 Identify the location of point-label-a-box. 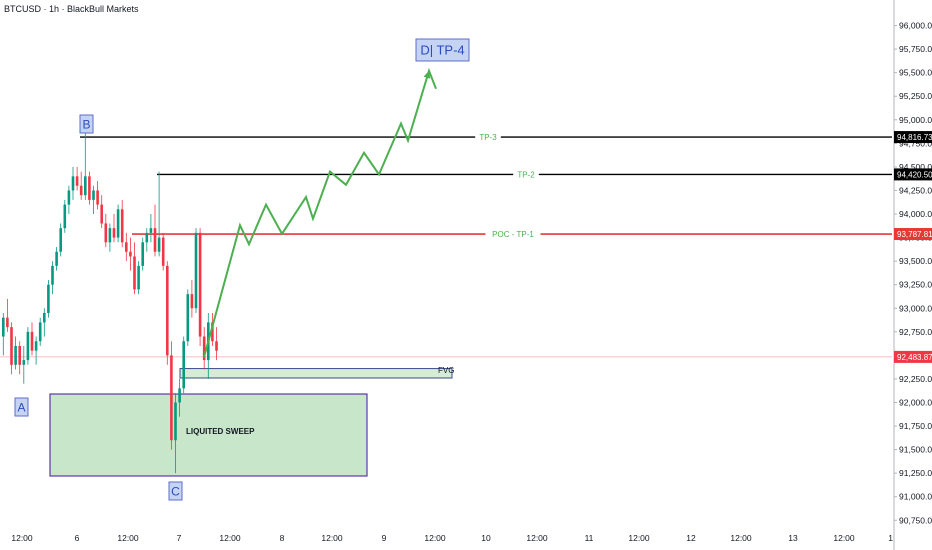
(21, 407).